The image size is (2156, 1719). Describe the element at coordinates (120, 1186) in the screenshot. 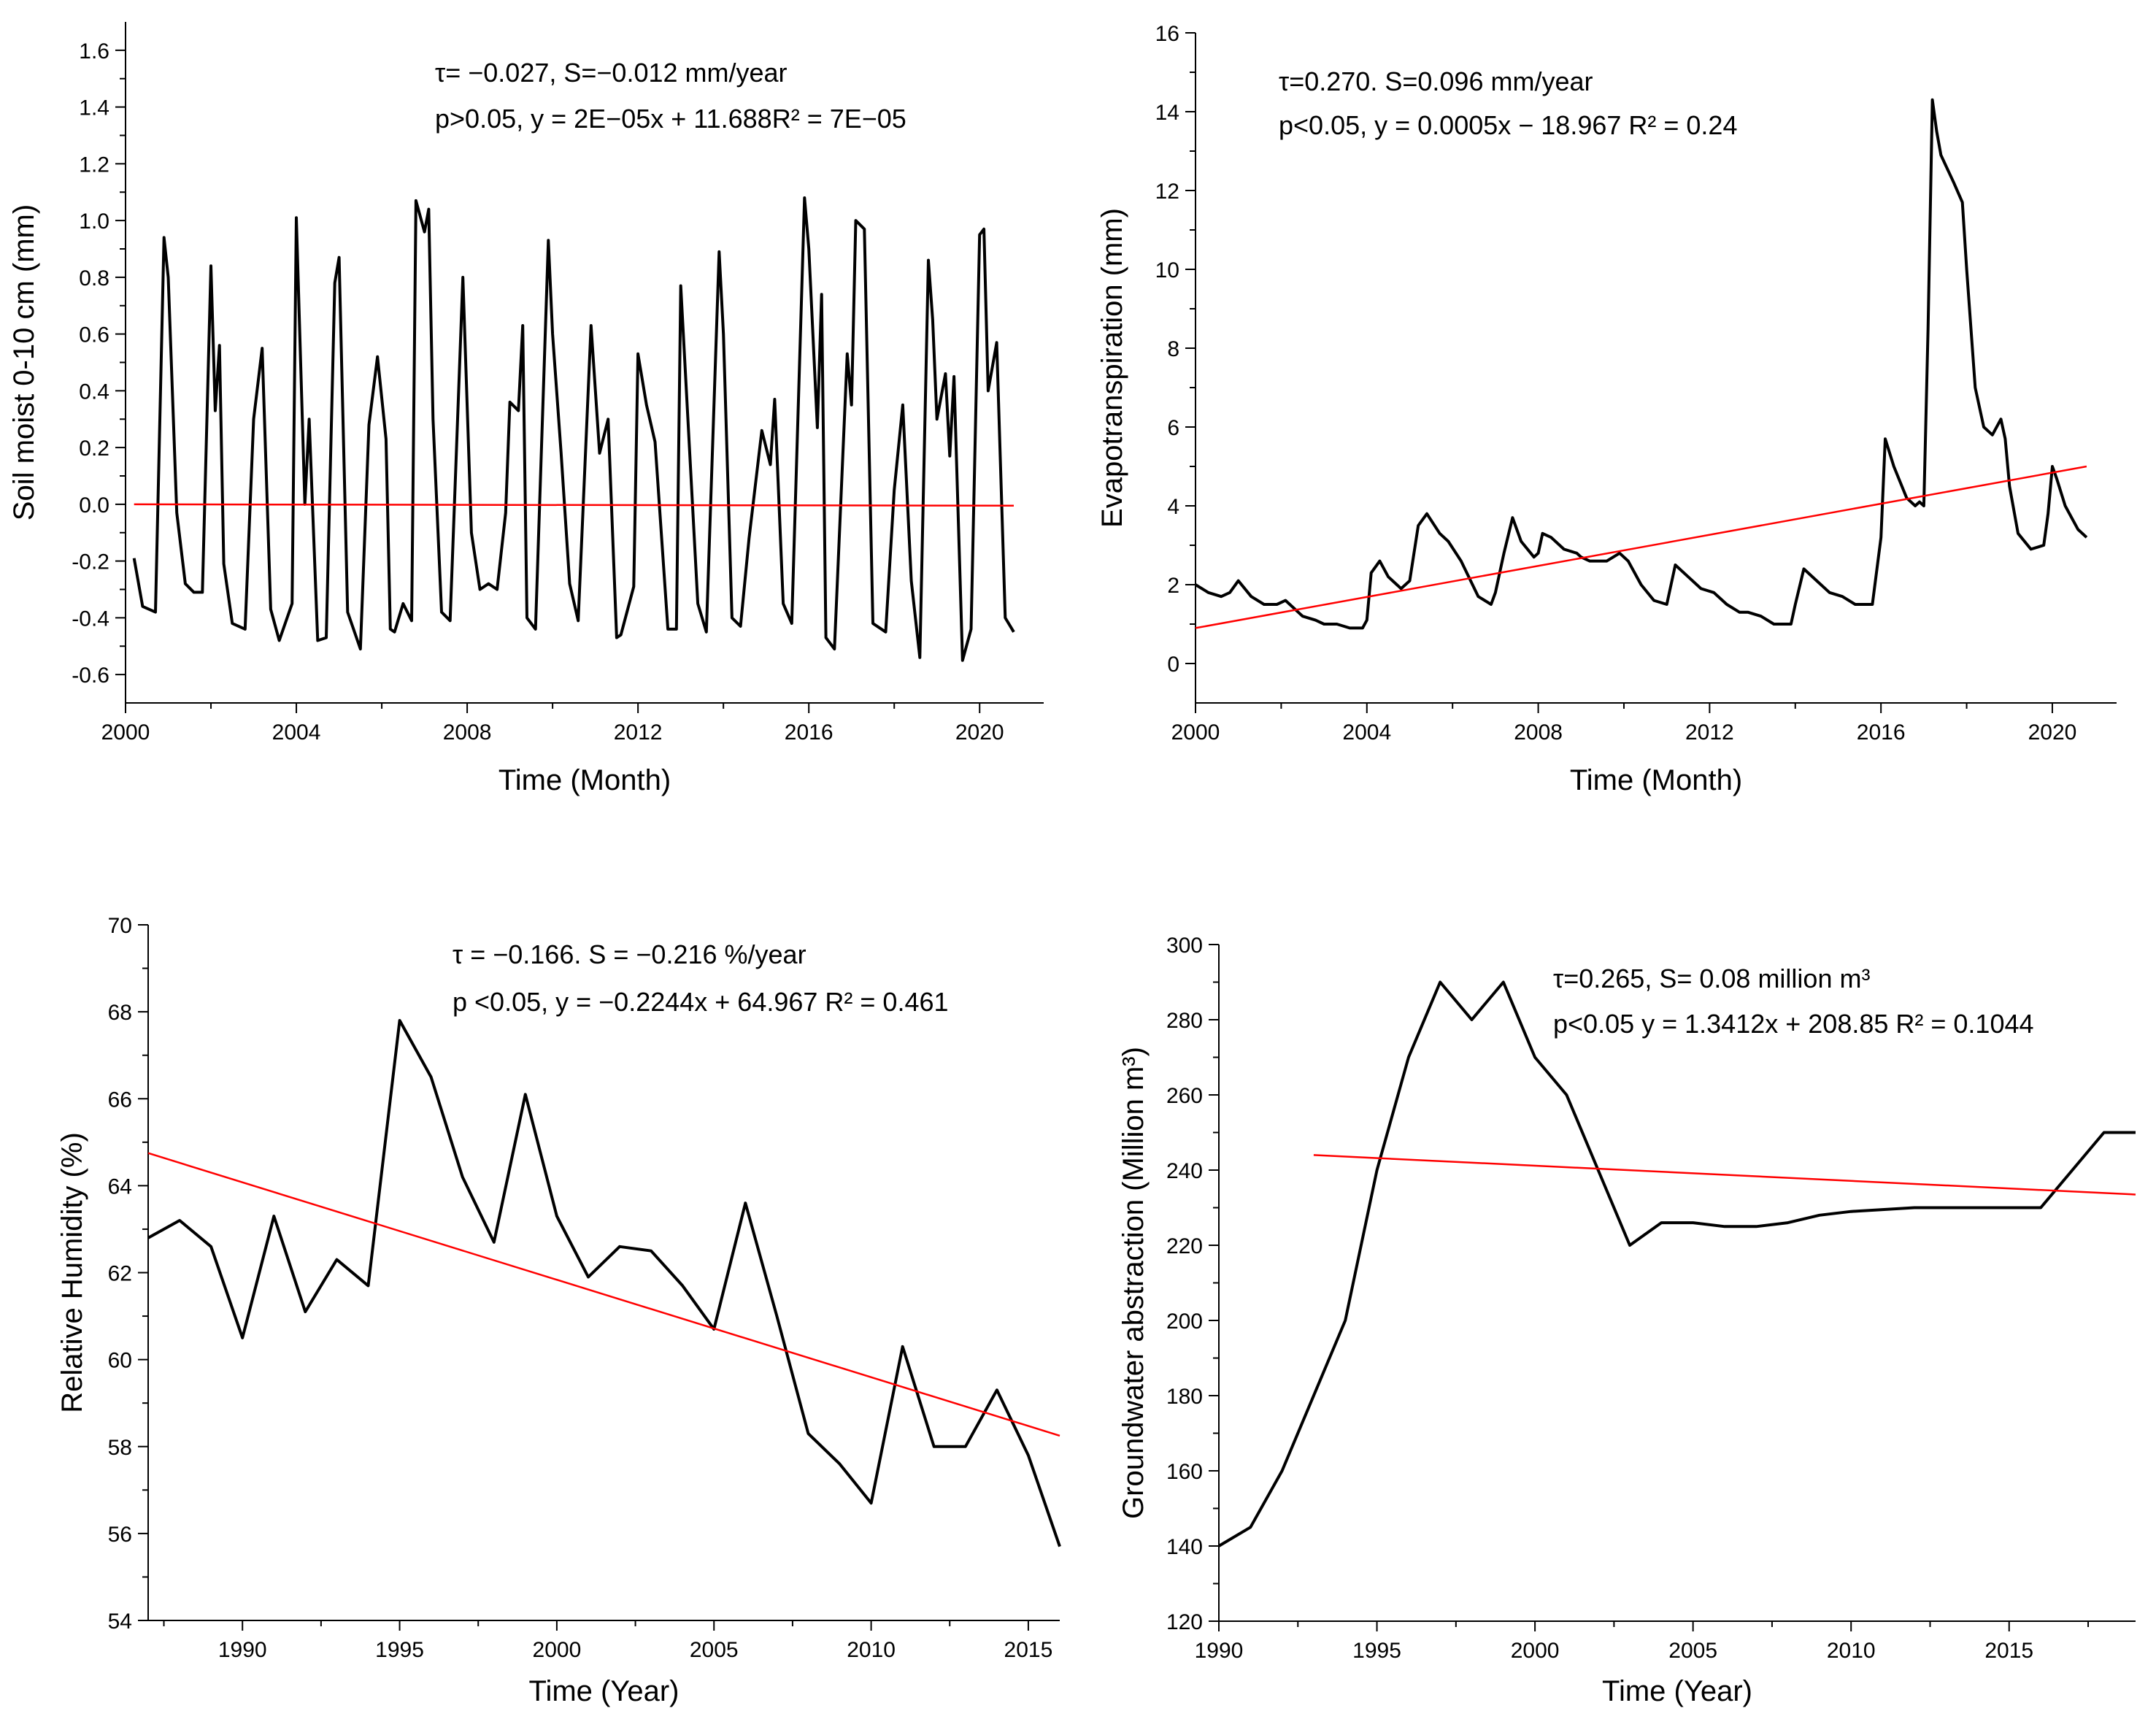

I see `y-tick-label: 64` at that location.